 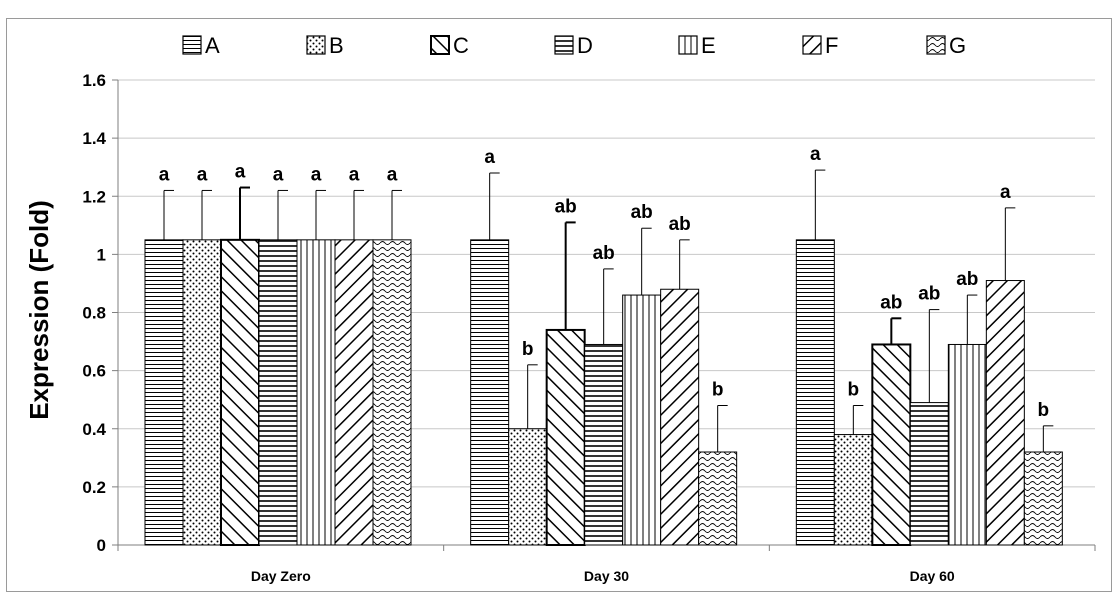 What do you see at coordinates (440, 45) in the screenshot?
I see `legend-swatch-C` at bounding box center [440, 45].